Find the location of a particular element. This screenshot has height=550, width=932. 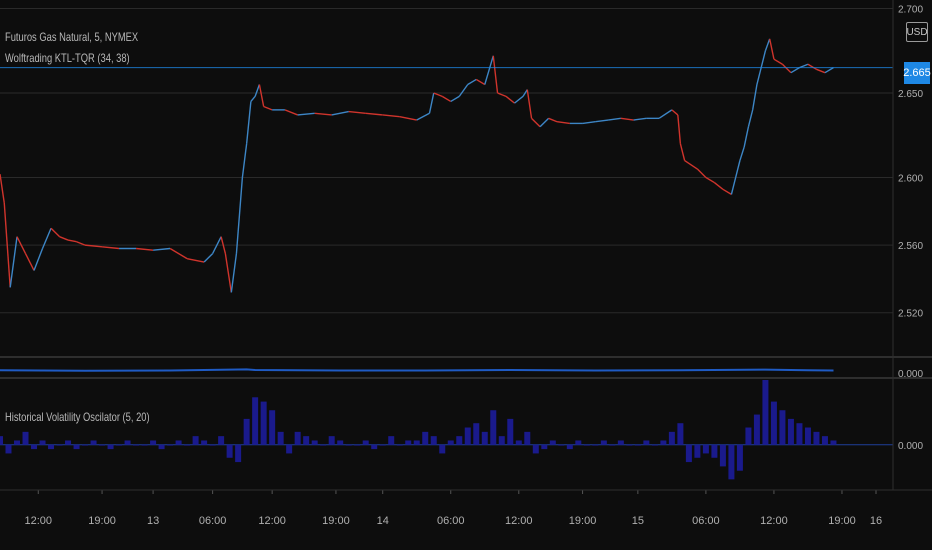

price-tick-label: 2.700 is located at coordinates (910, 9).